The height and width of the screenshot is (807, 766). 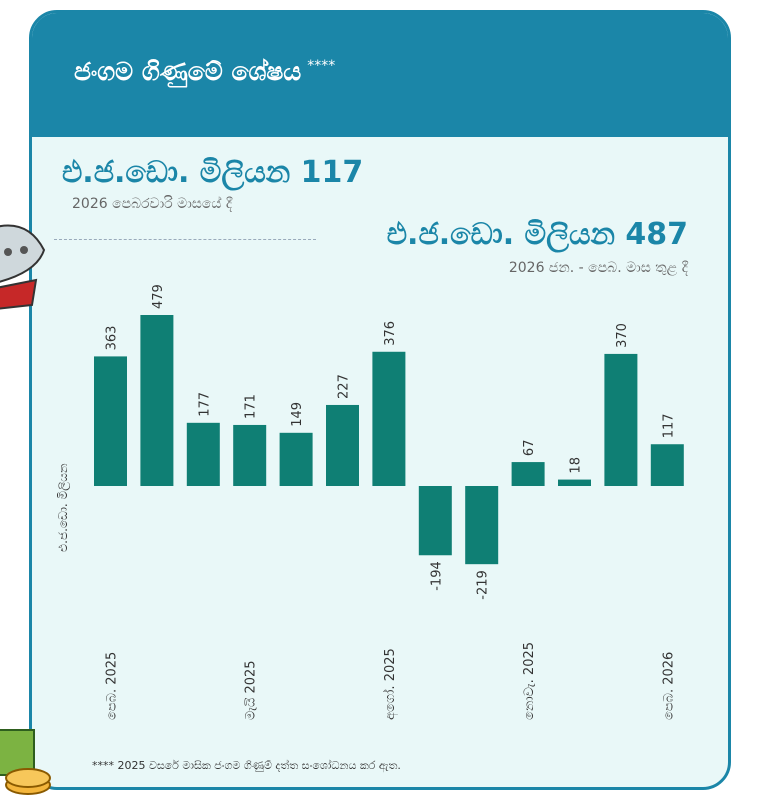 I want to click on bar-value-label: 171, so click(x=251, y=406).